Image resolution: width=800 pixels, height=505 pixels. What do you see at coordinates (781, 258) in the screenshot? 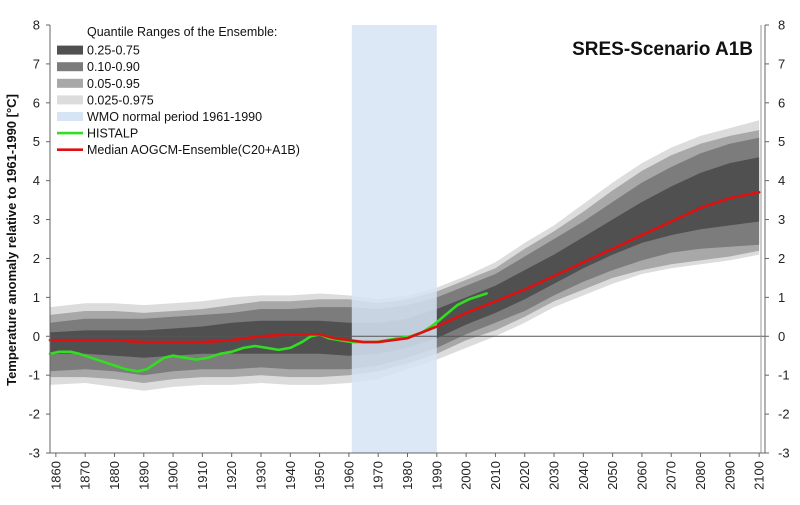
I see `y-tick-label-right: 2` at bounding box center [781, 258].